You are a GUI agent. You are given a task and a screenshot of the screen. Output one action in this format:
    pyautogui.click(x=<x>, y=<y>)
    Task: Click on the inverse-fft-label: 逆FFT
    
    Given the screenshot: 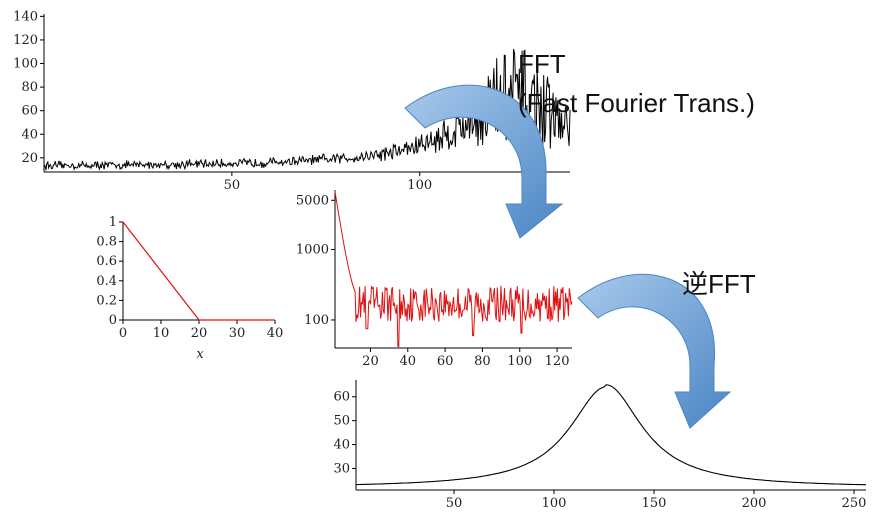 What is the action you would take?
    pyautogui.click(x=719, y=284)
    